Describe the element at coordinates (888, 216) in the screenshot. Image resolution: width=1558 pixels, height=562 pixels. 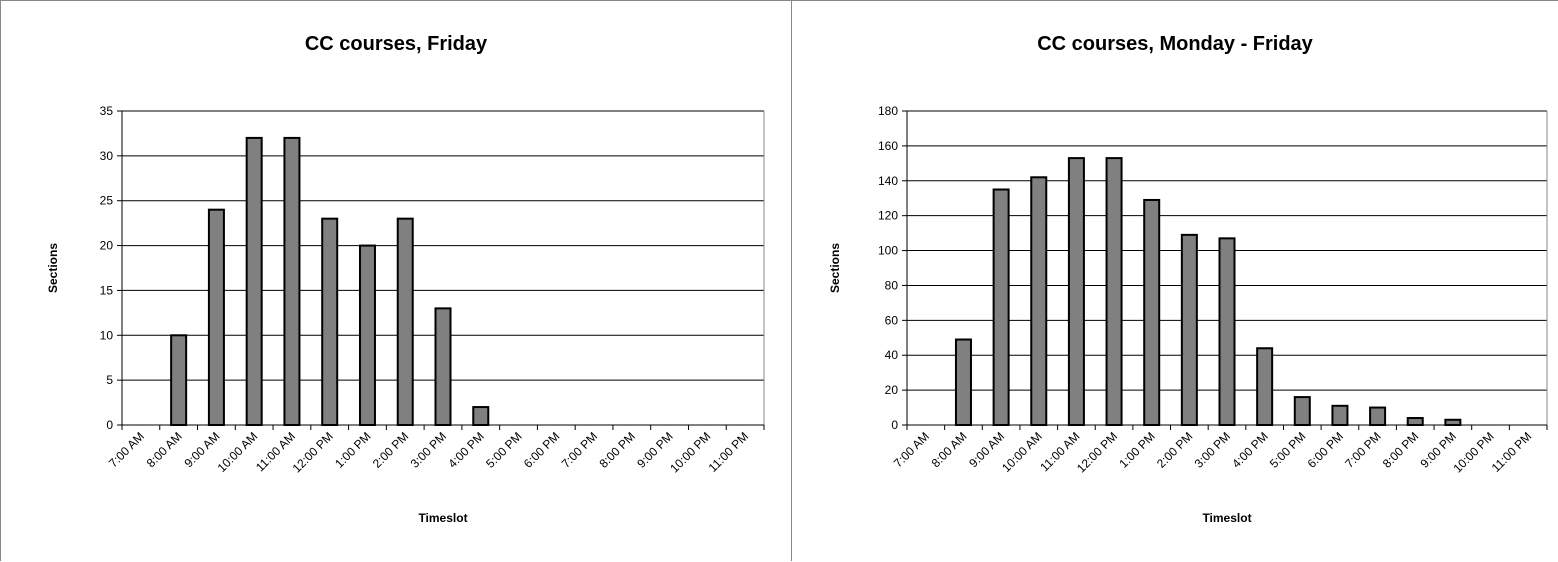
I see `y-tick-label: 120` at that location.